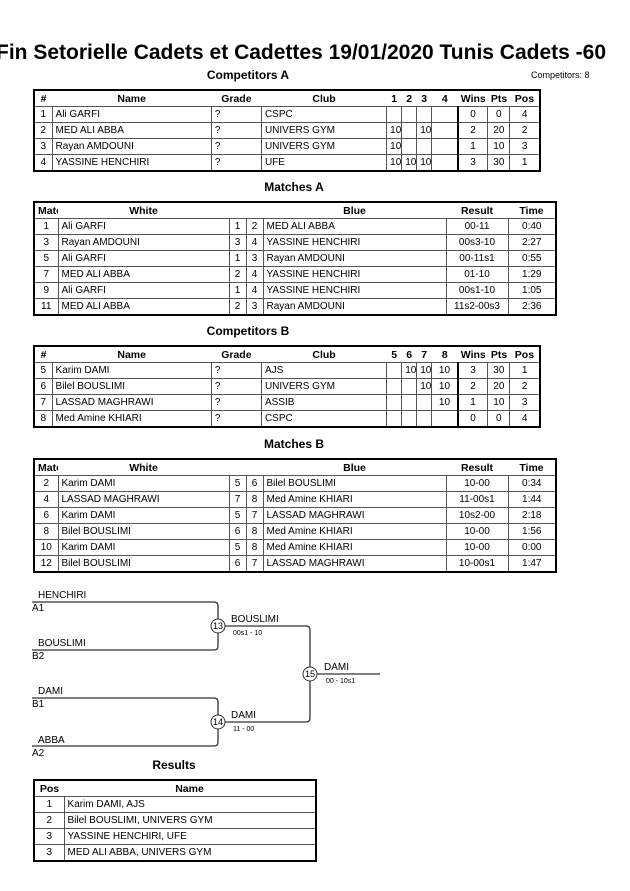 Image resolution: width=630 pixels, height=891 pixels. I want to click on table-cell: Bilel BOUSLIMI, UNIVERS GYM, so click(190, 820).